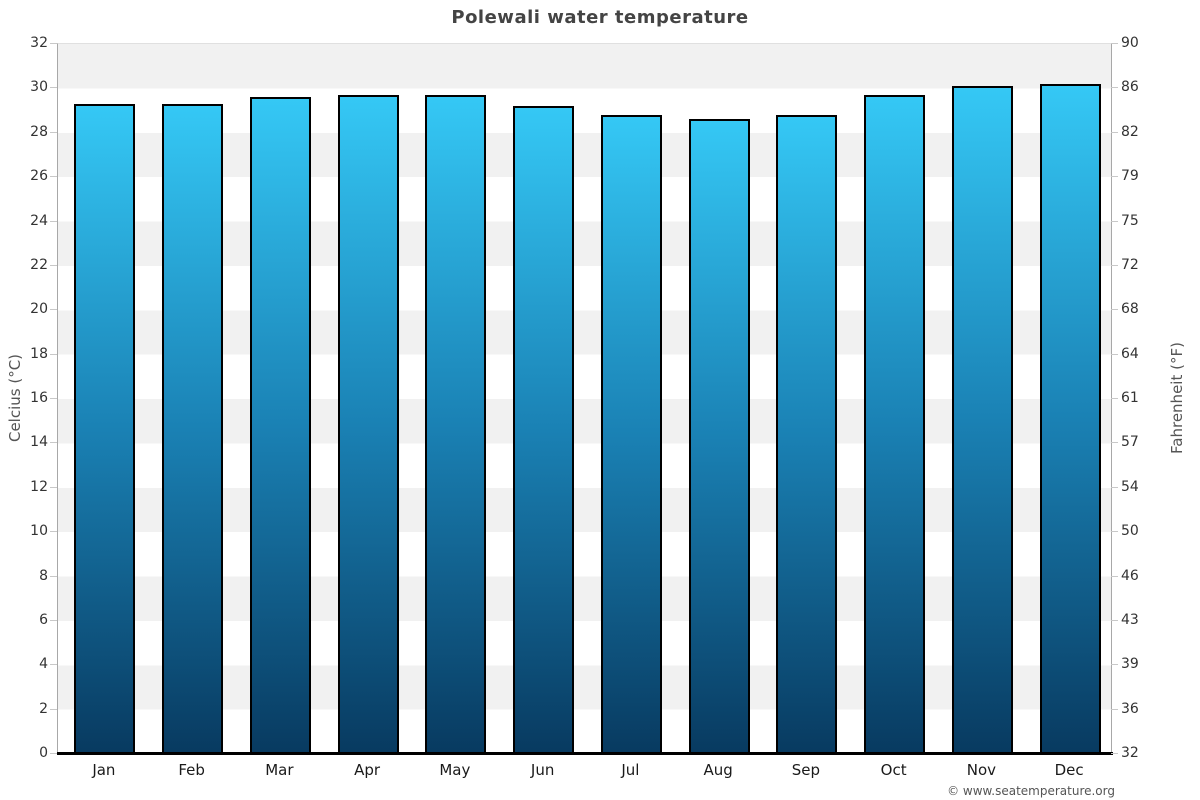 The width and height of the screenshot is (1200, 800). Describe the element at coordinates (1130, 486) in the screenshot. I see `y-tick-fahrenheit-54: 54` at that location.